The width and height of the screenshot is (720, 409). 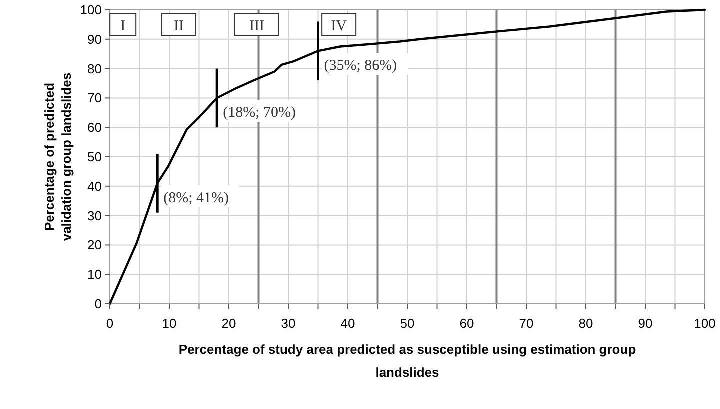 I want to click on annotation: (35%; 86%), so click(x=361, y=66).